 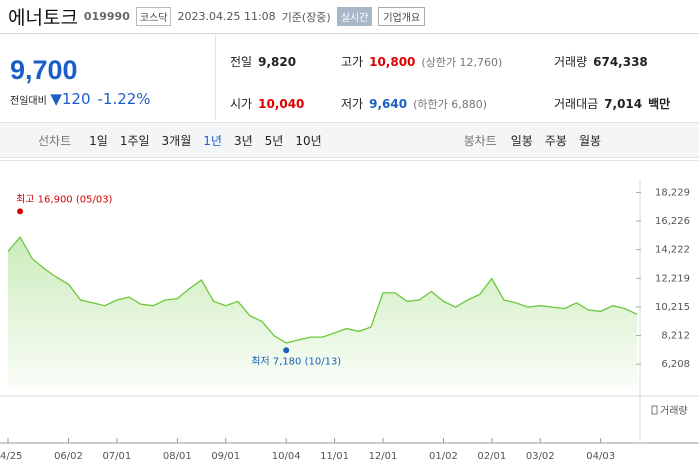 I want to click on field-value: 674,338, so click(x=620, y=62).